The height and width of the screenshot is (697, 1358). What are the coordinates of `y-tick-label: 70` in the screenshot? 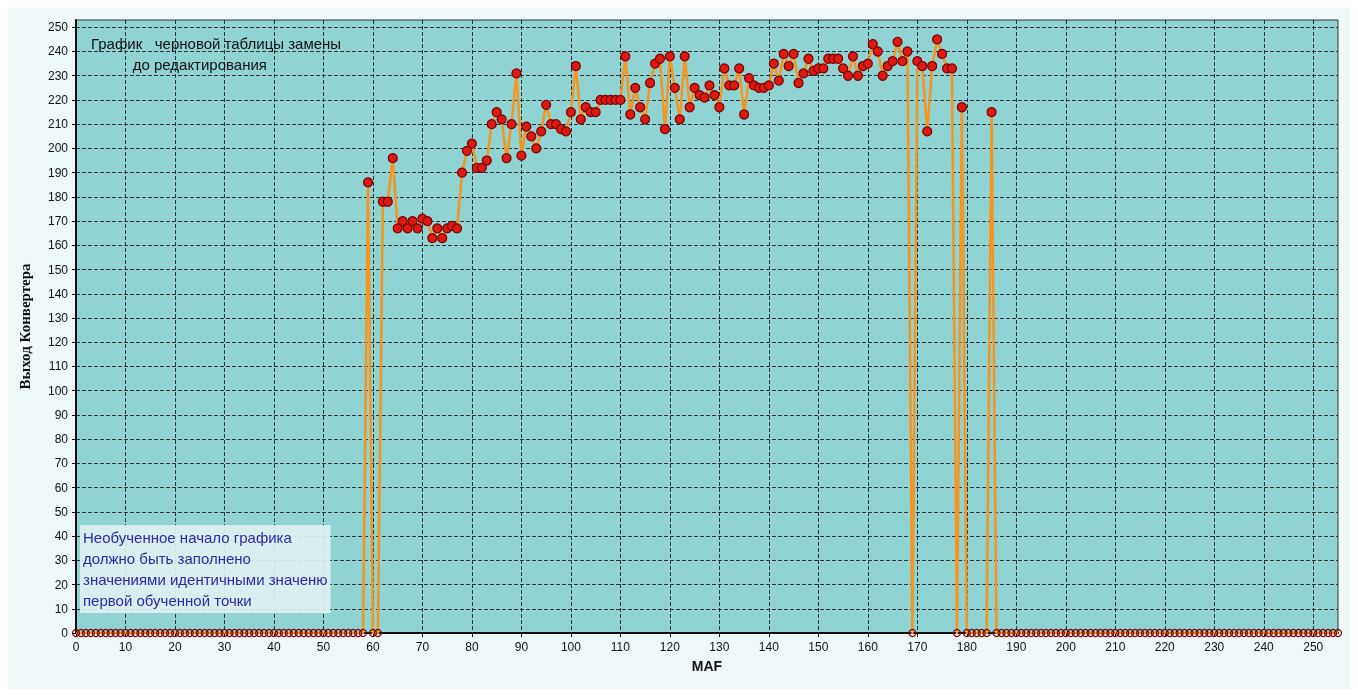 It's located at (61, 463).